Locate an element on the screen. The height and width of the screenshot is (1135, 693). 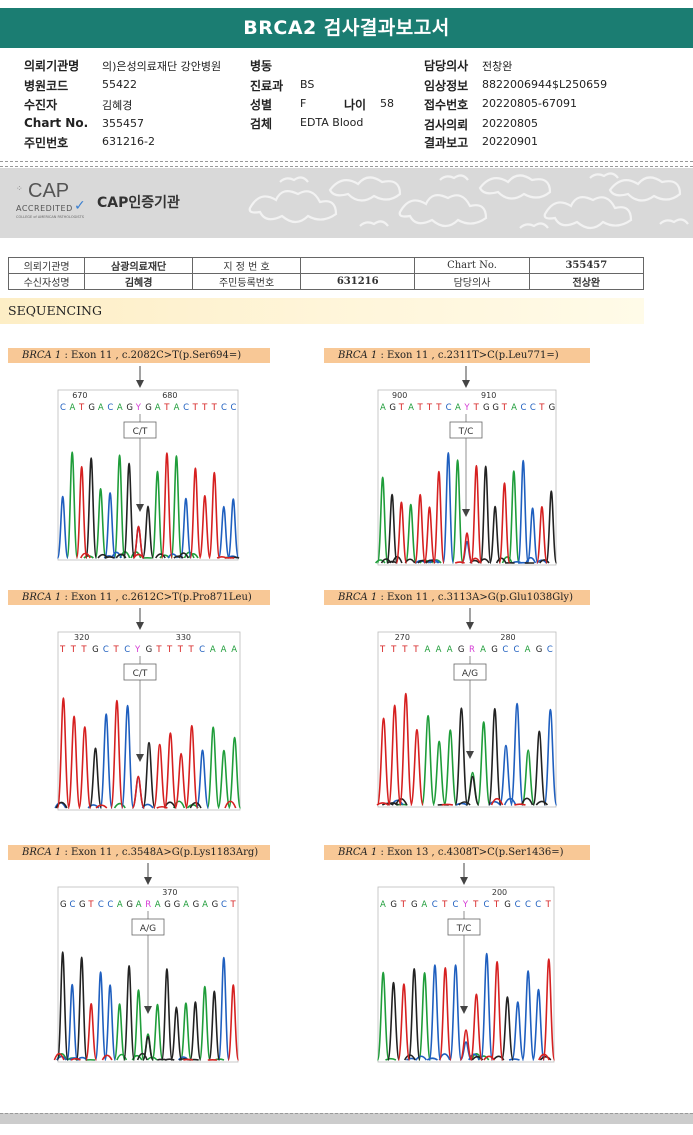
table-cell: 355457 is located at coordinates (586, 265).